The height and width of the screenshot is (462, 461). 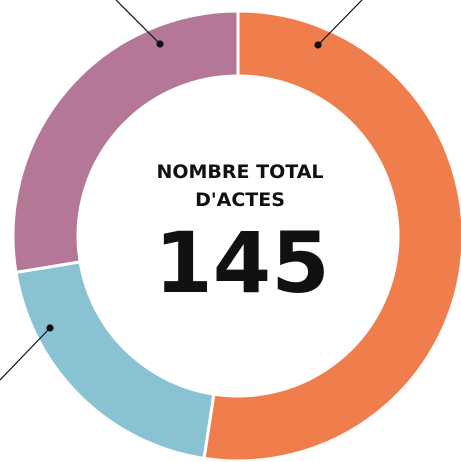 What do you see at coordinates (239, 172) in the screenshot?
I see `center-label: NOMBRE TOTAL` at bounding box center [239, 172].